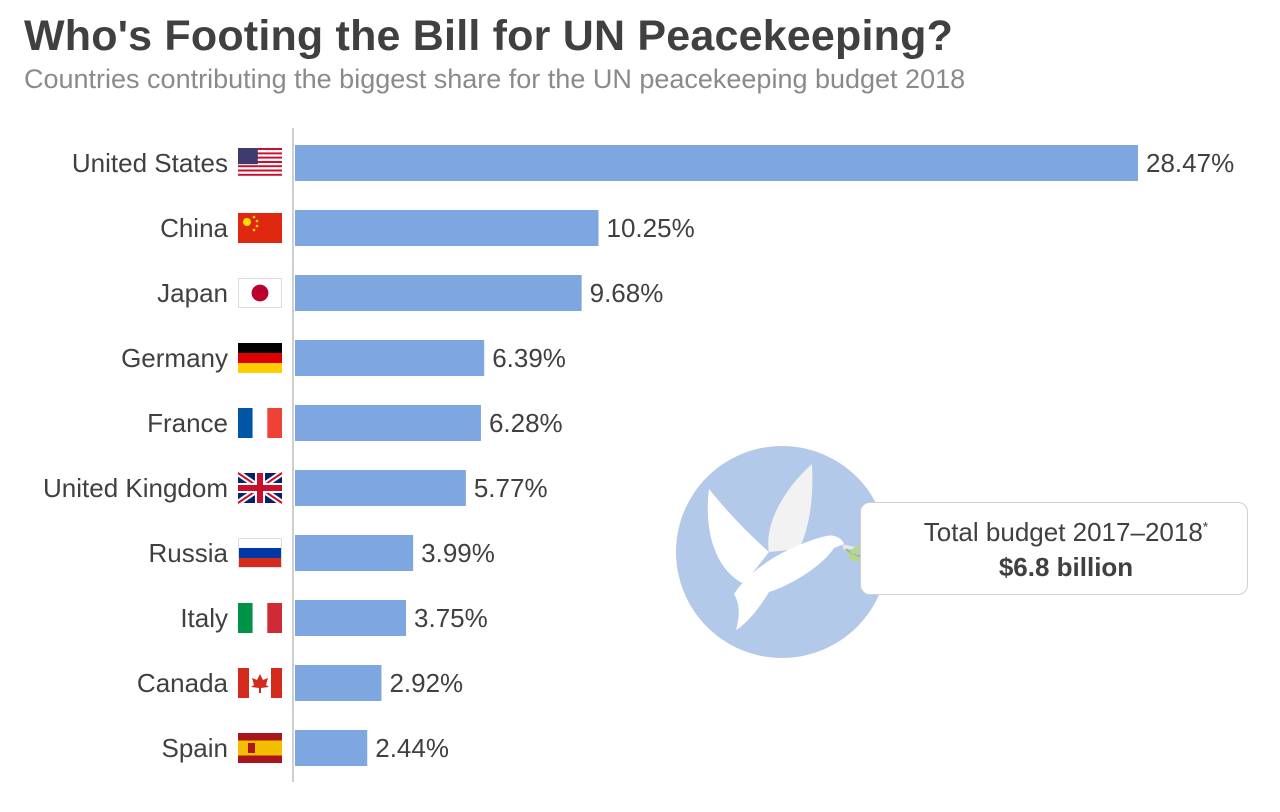 The height and width of the screenshot is (812, 1280). What do you see at coordinates (150, 163) in the screenshot?
I see `category-label: United States` at bounding box center [150, 163].